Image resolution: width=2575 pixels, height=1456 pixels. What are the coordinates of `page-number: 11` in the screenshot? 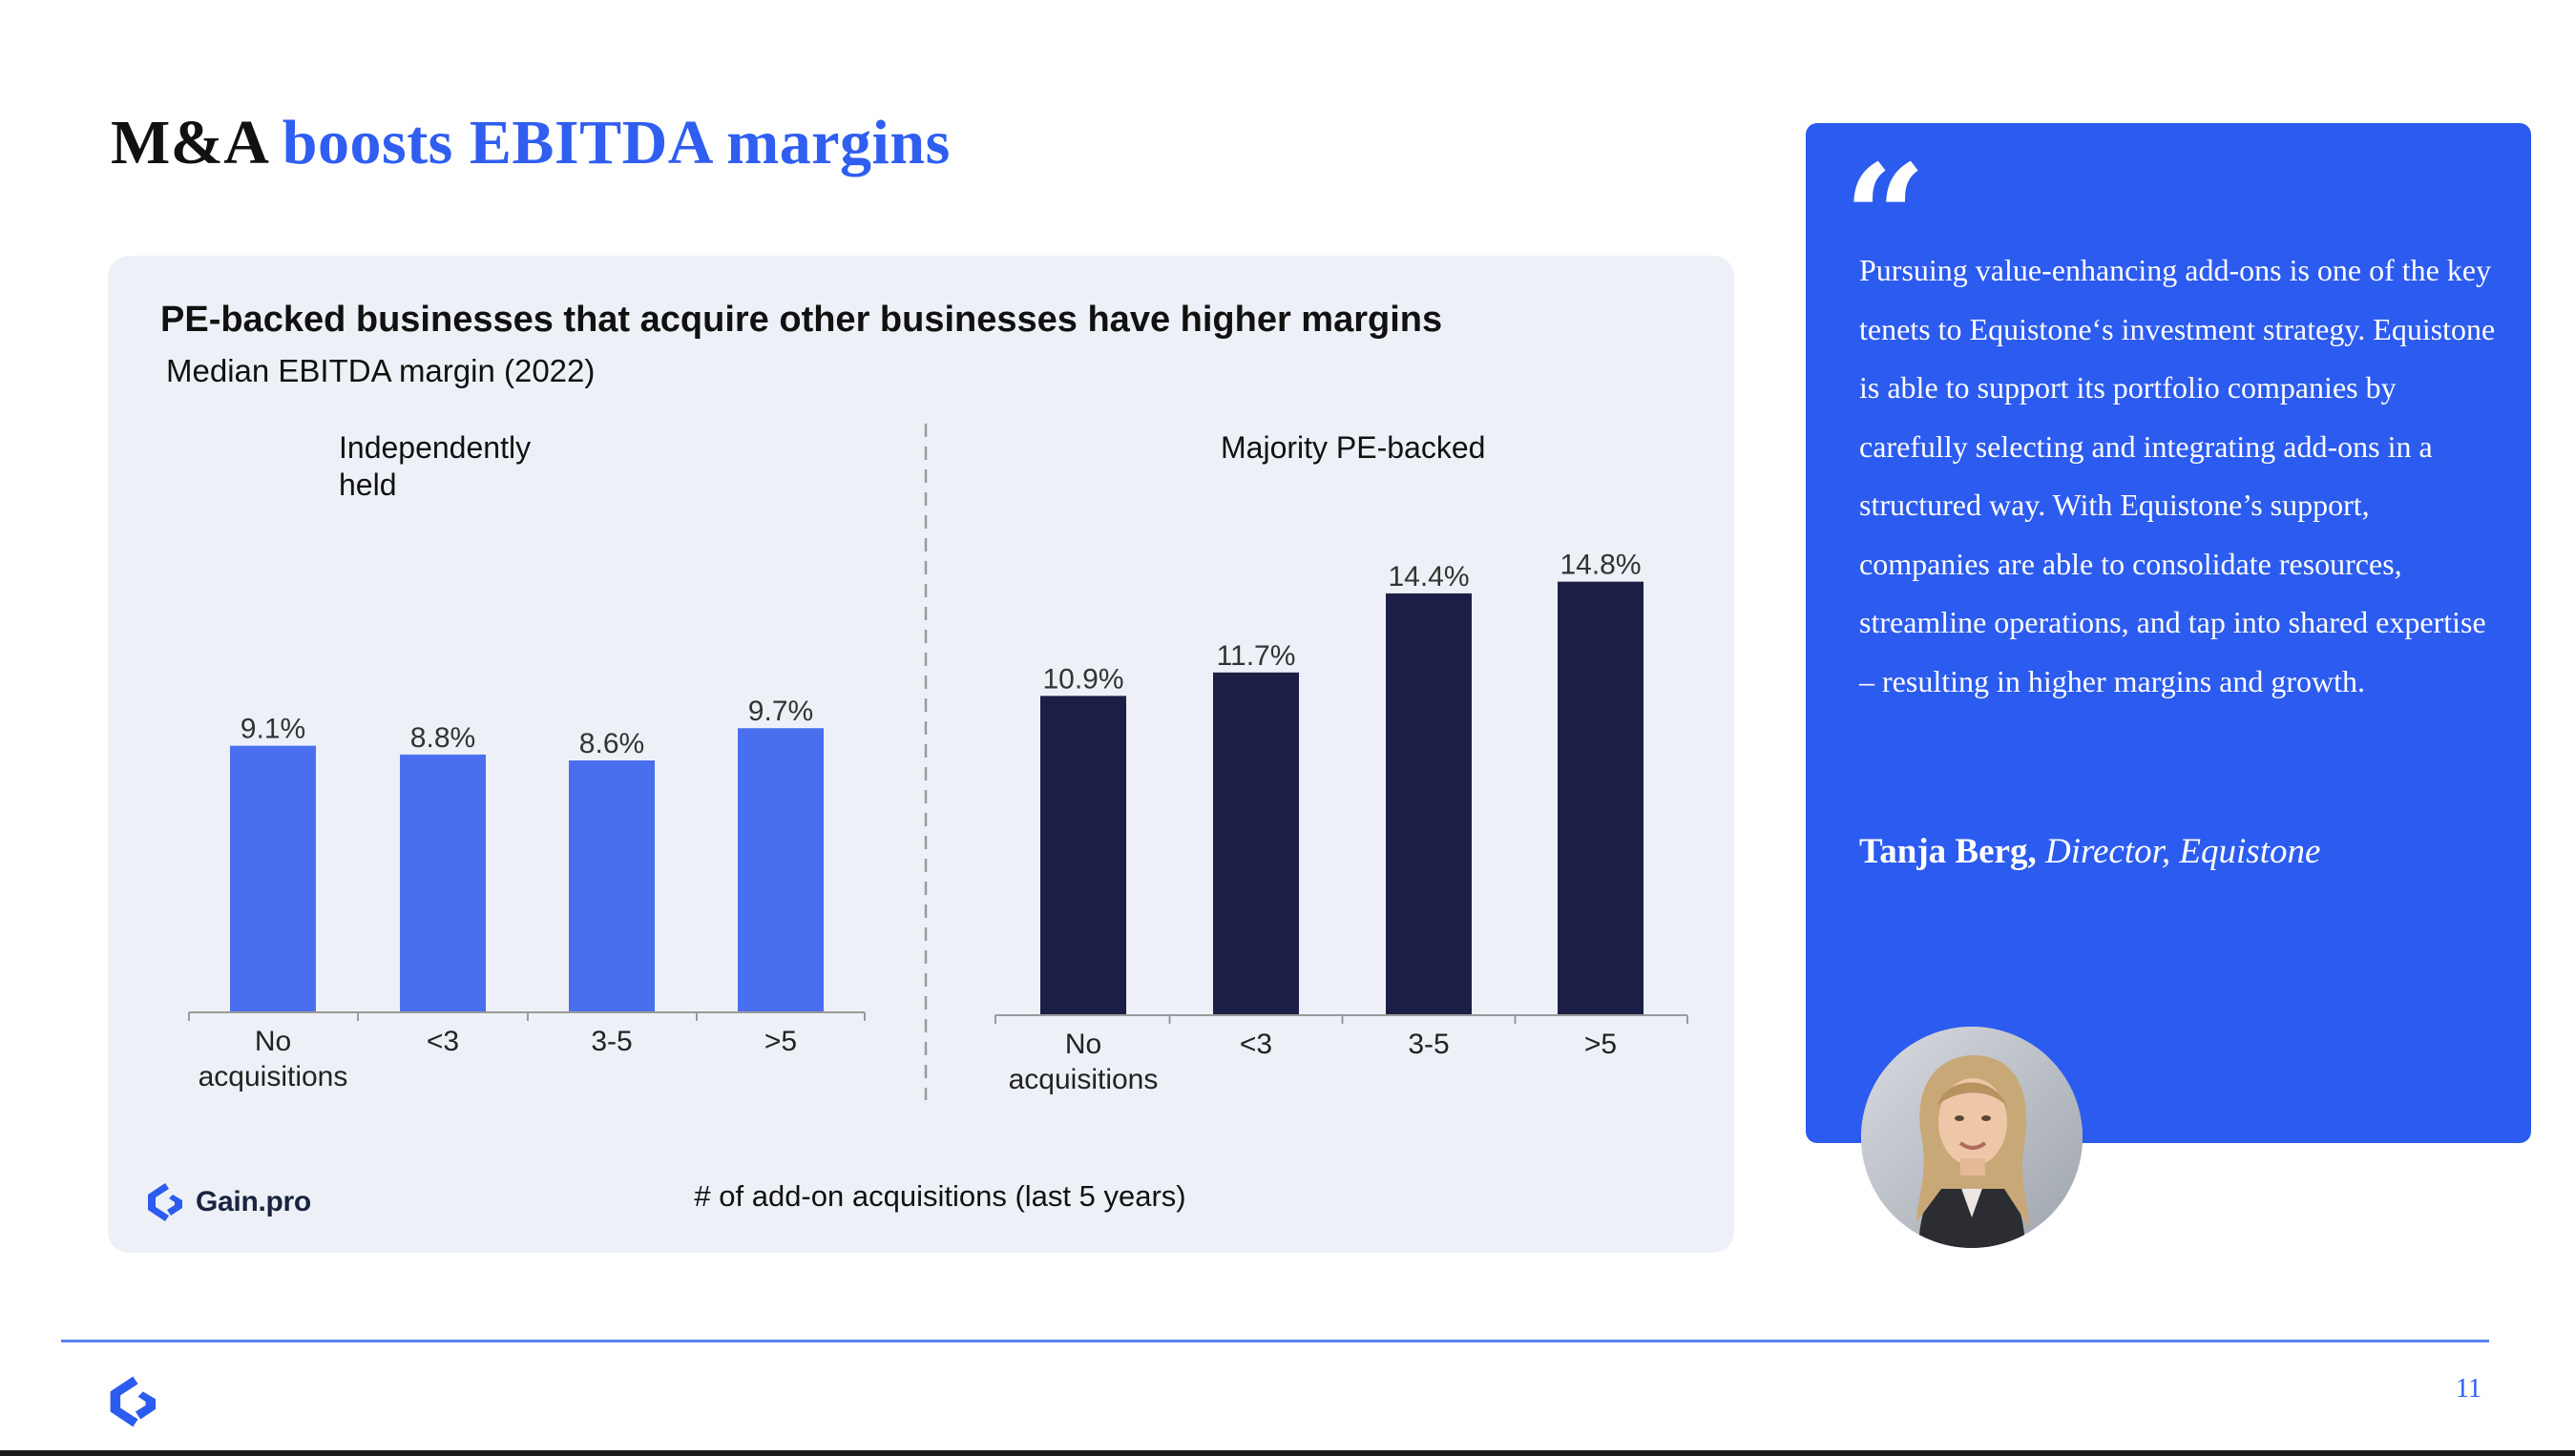 It's located at (2468, 1389).